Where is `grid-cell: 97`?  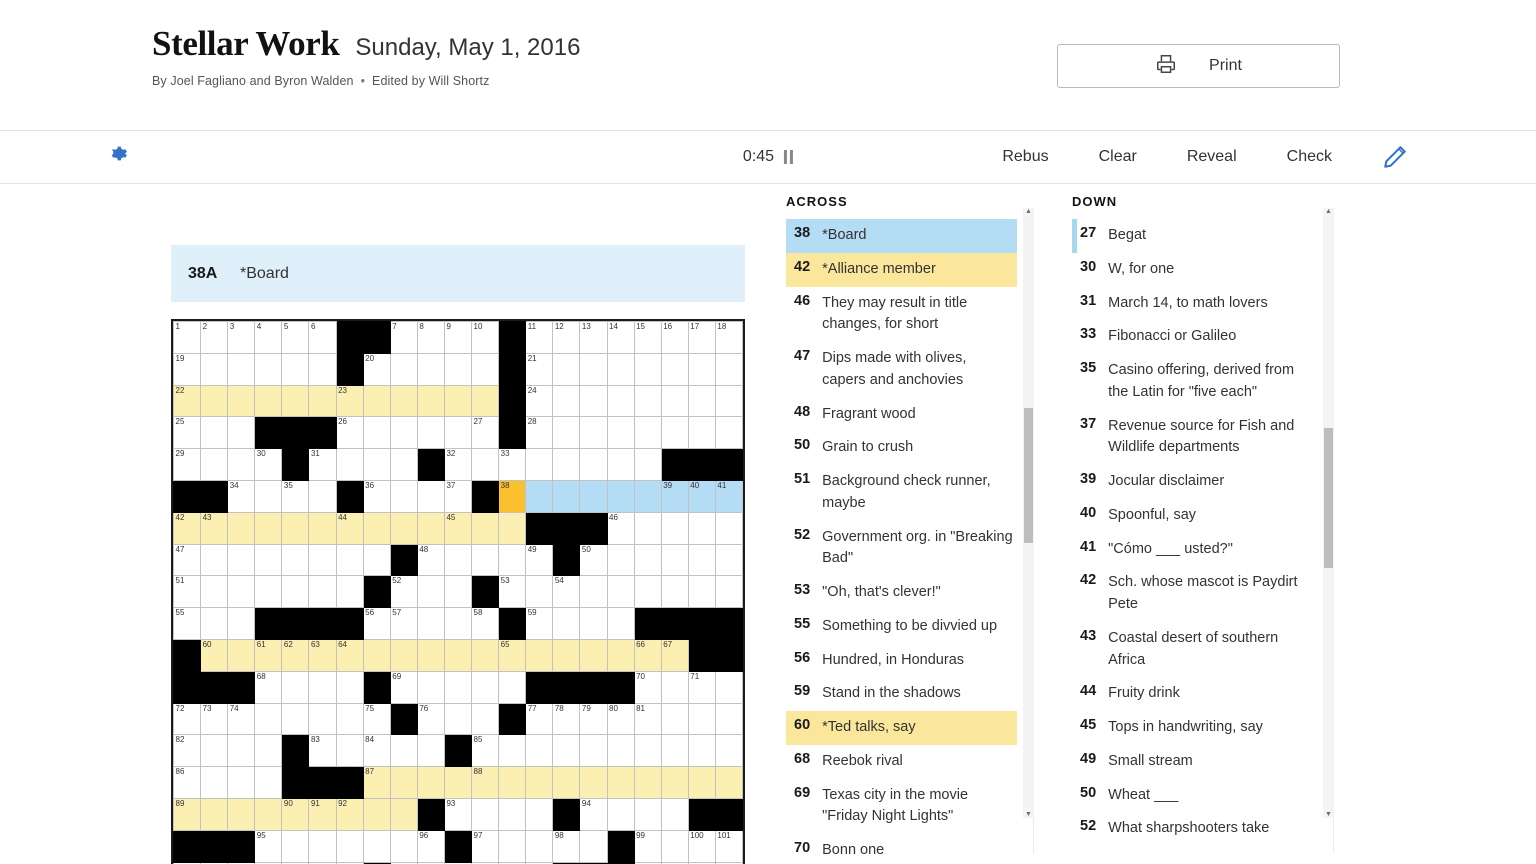
grid-cell: 97 is located at coordinates (485, 846).